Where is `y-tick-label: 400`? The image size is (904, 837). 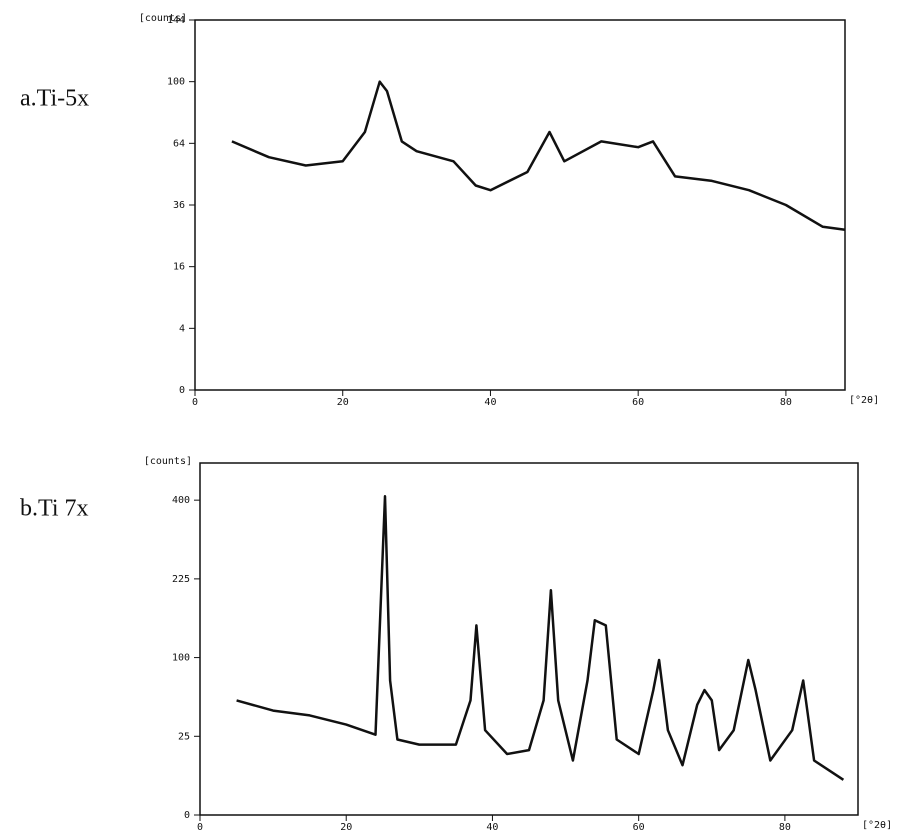 y-tick-label: 400 is located at coordinates (181, 500).